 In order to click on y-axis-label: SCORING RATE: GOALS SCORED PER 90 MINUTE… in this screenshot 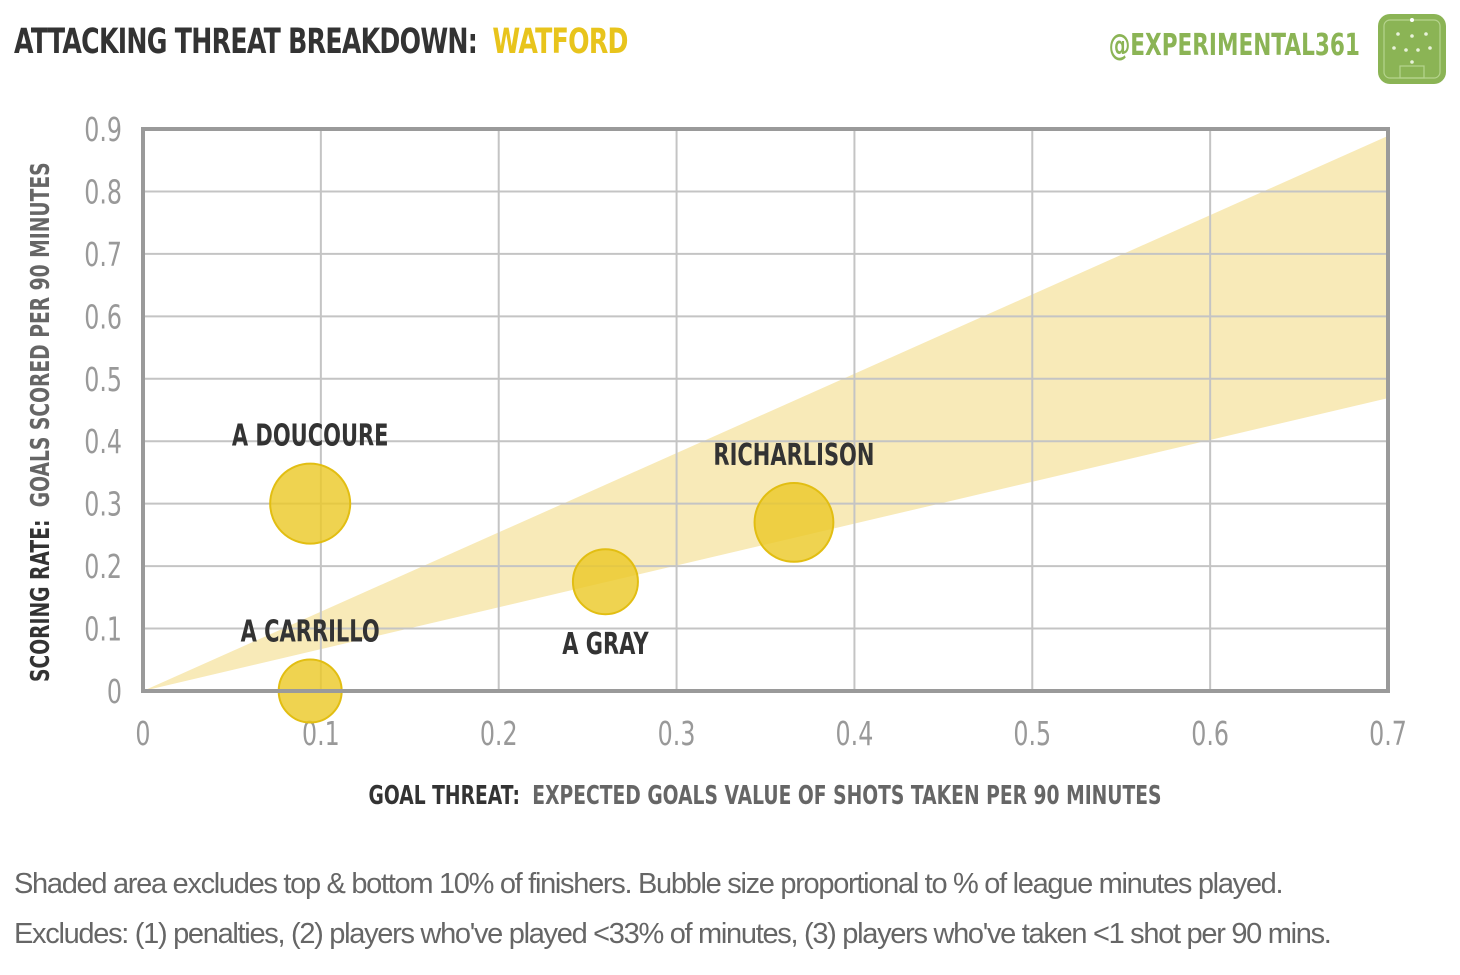, I will do `click(41, 422)`.